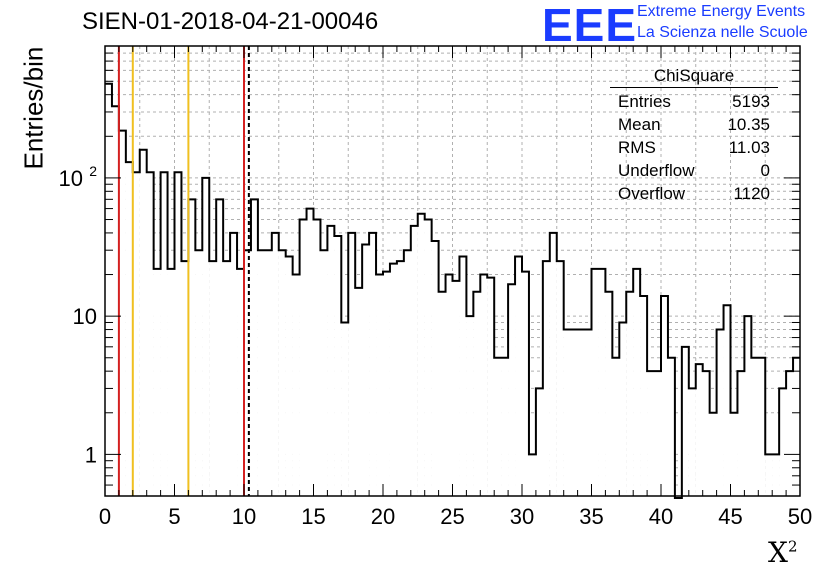  I want to click on x-tick-label: 10, so click(244, 516).